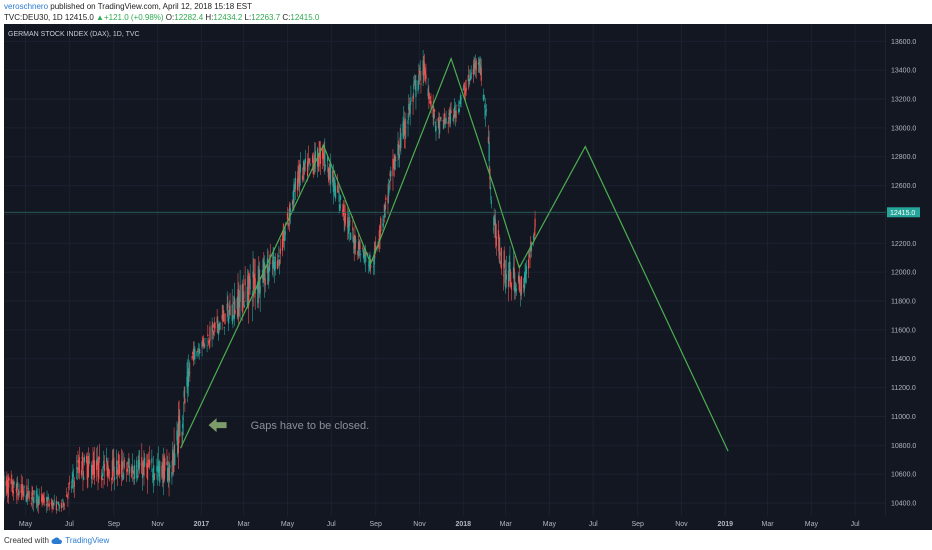 Image resolution: width=932 pixels, height=550 pixels. I want to click on author-link: veroschnero, so click(26, 6).